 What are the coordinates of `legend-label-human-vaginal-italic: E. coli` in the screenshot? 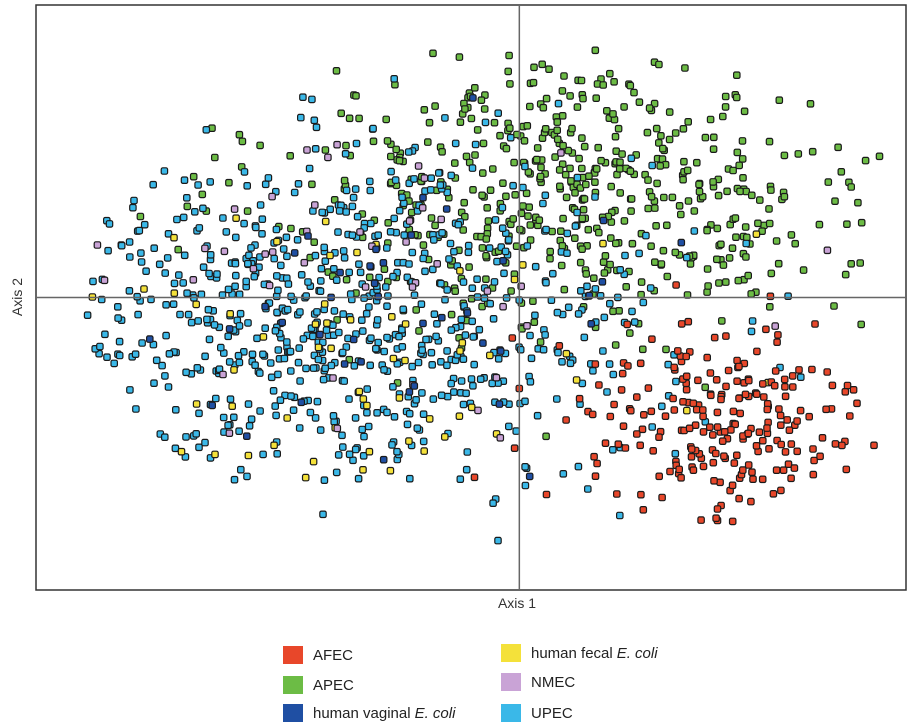 It's located at (435, 713).